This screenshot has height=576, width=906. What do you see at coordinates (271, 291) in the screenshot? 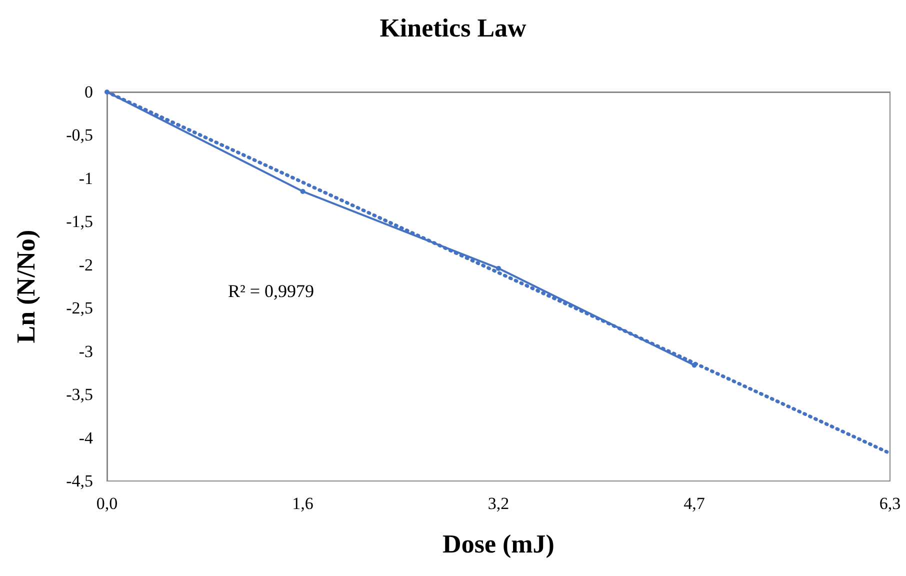
I see `annotation: R² = 0,9979` at bounding box center [271, 291].